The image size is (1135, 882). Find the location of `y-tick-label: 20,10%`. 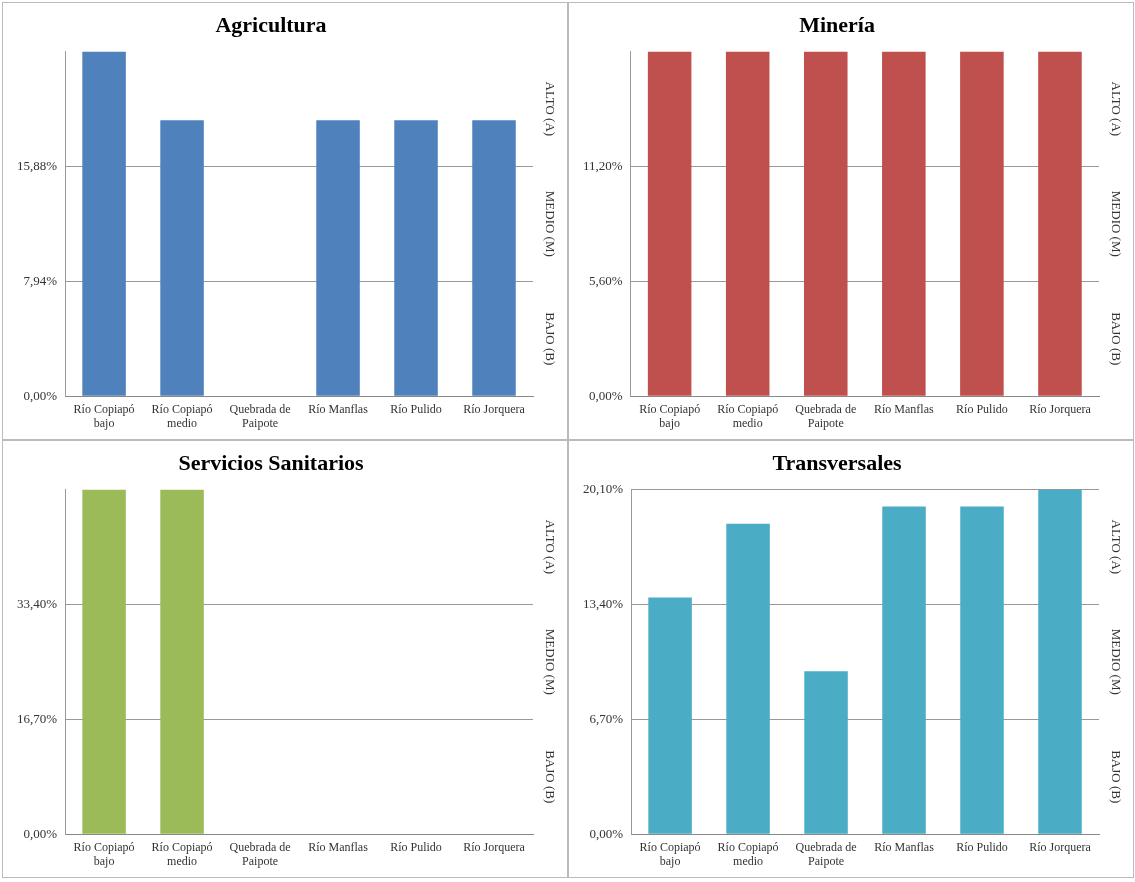

y-tick-label: 20,10% is located at coordinates (603, 488).